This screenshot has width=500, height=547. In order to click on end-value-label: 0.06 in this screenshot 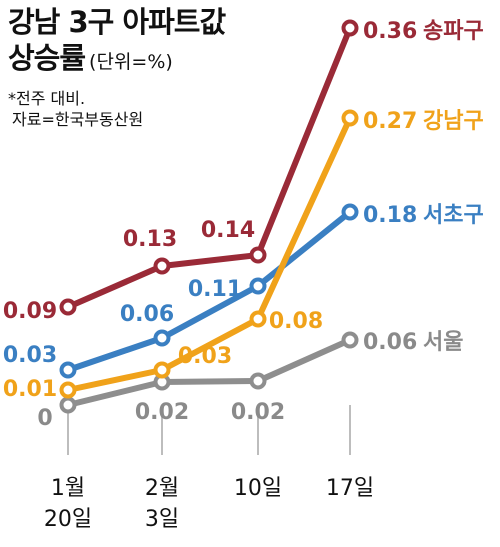, I will do `click(390, 342)`.